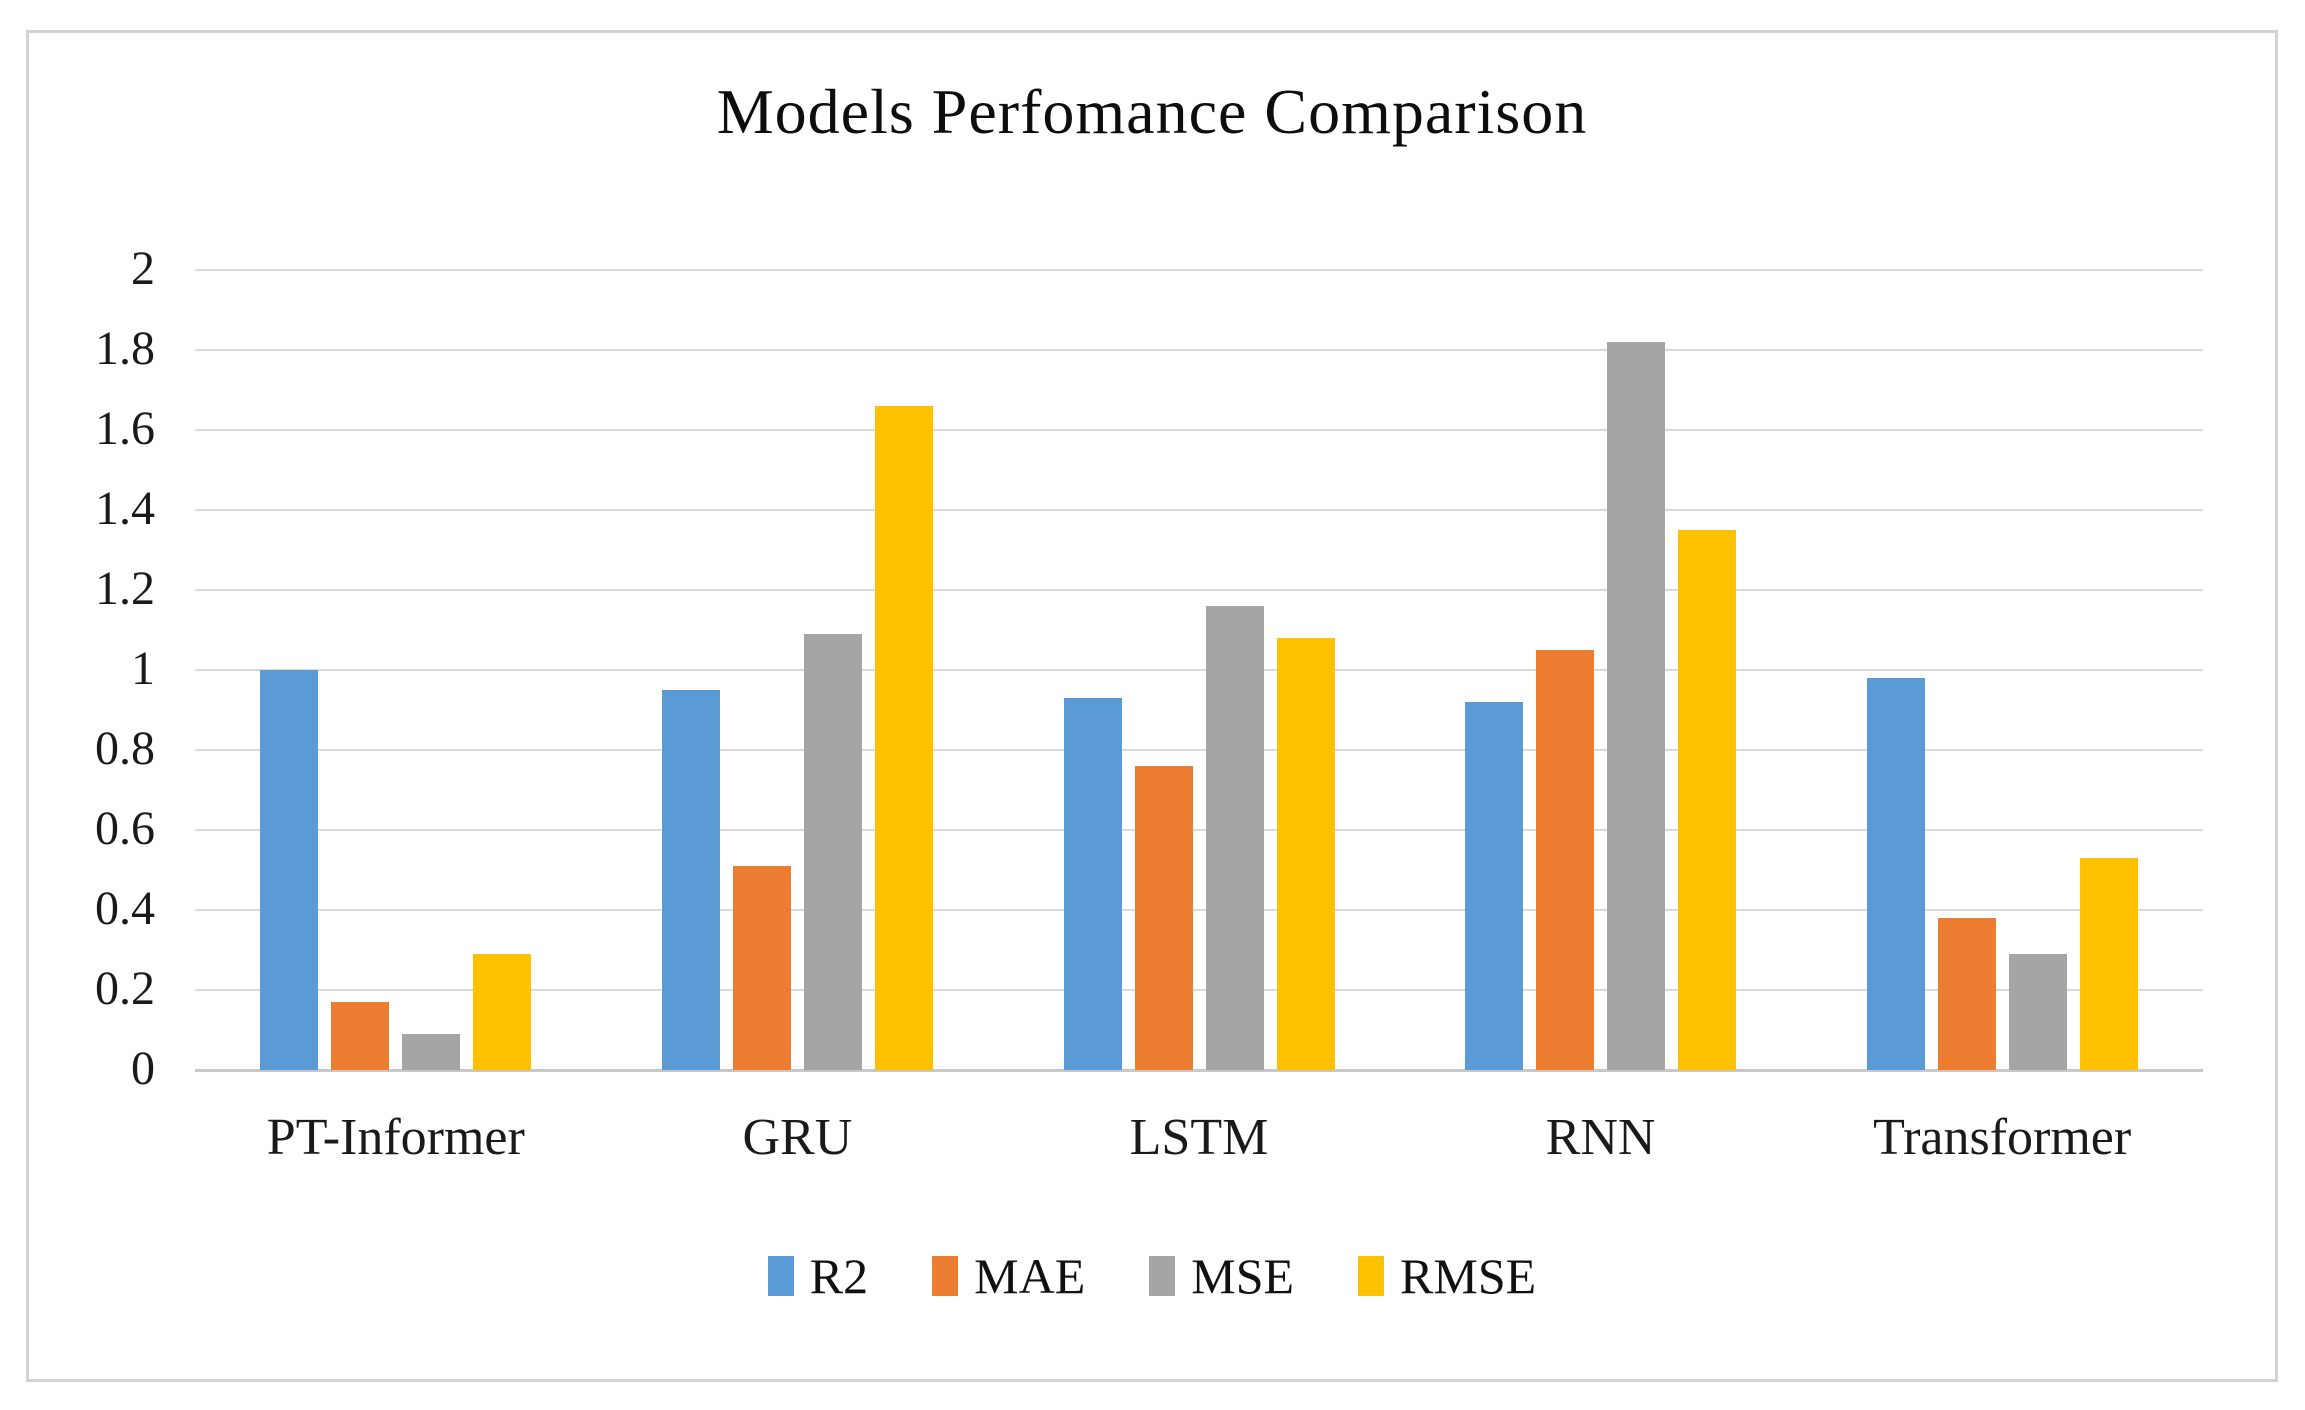 The image size is (2305, 1410). What do you see at coordinates (143, 268) in the screenshot?
I see `y-axis-tick-label: 2` at bounding box center [143, 268].